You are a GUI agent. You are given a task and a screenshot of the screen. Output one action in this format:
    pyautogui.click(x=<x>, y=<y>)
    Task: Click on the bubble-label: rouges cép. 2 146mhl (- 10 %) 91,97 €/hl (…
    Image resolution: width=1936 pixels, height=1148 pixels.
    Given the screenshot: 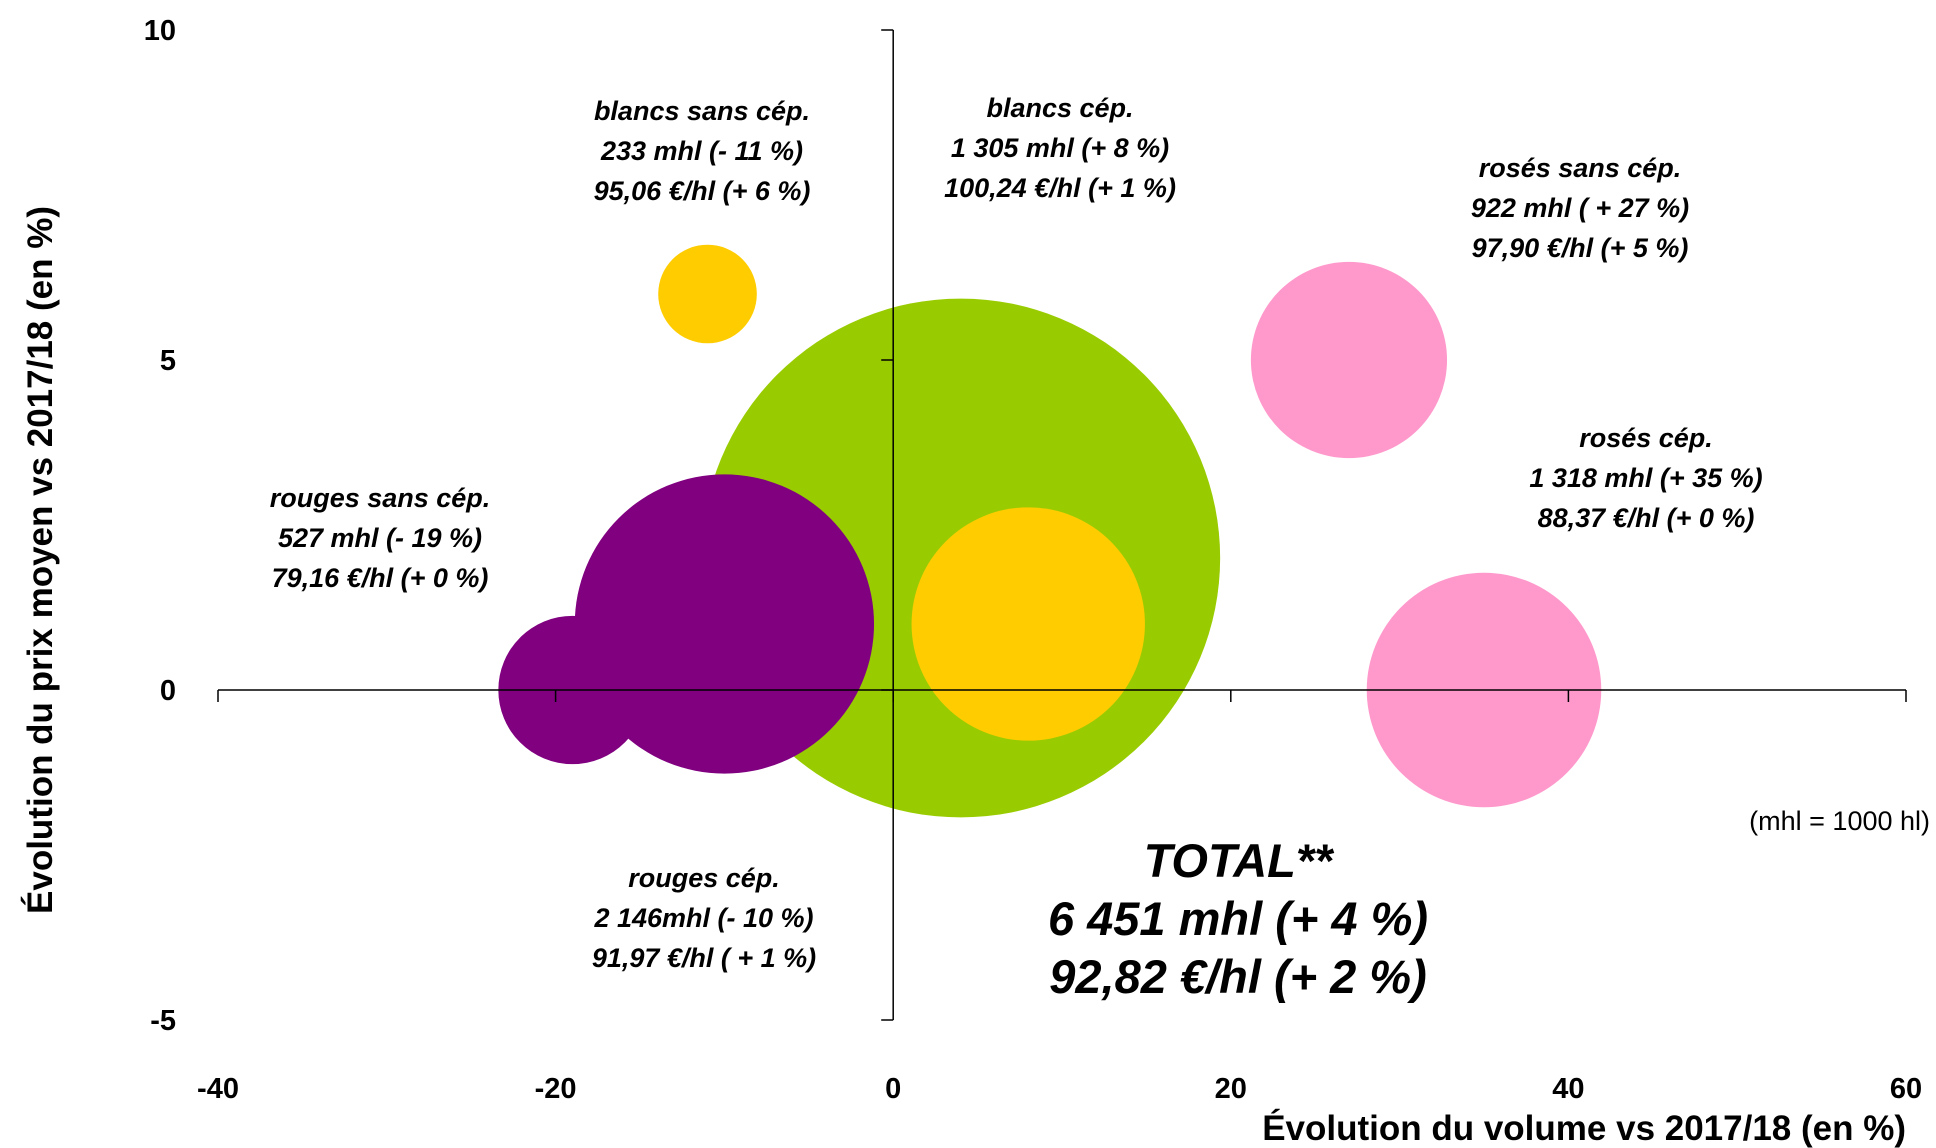 What is the action you would take?
    pyautogui.click(x=704, y=918)
    